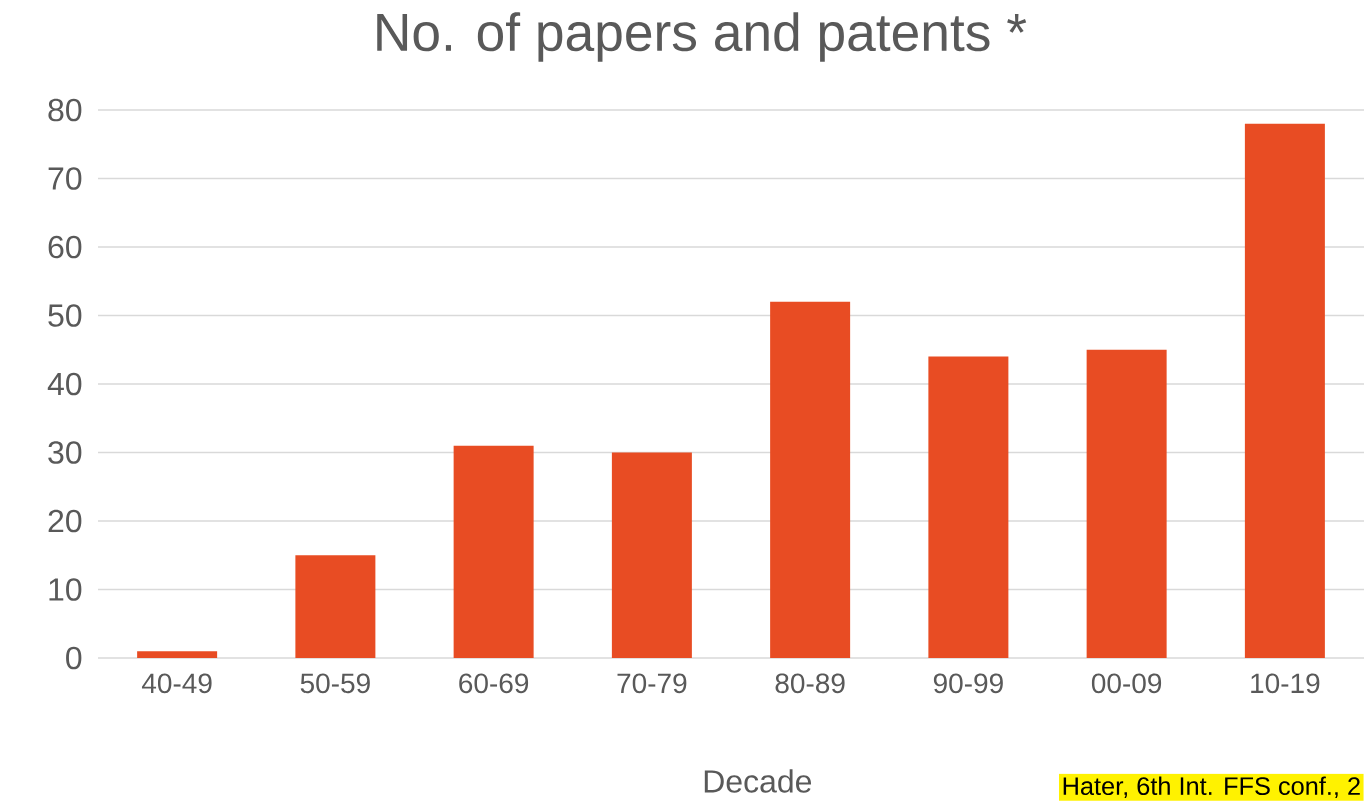 The width and height of the screenshot is (1364, 801). I want to click on x-tick-label: 00-09, so click(1126, 683).